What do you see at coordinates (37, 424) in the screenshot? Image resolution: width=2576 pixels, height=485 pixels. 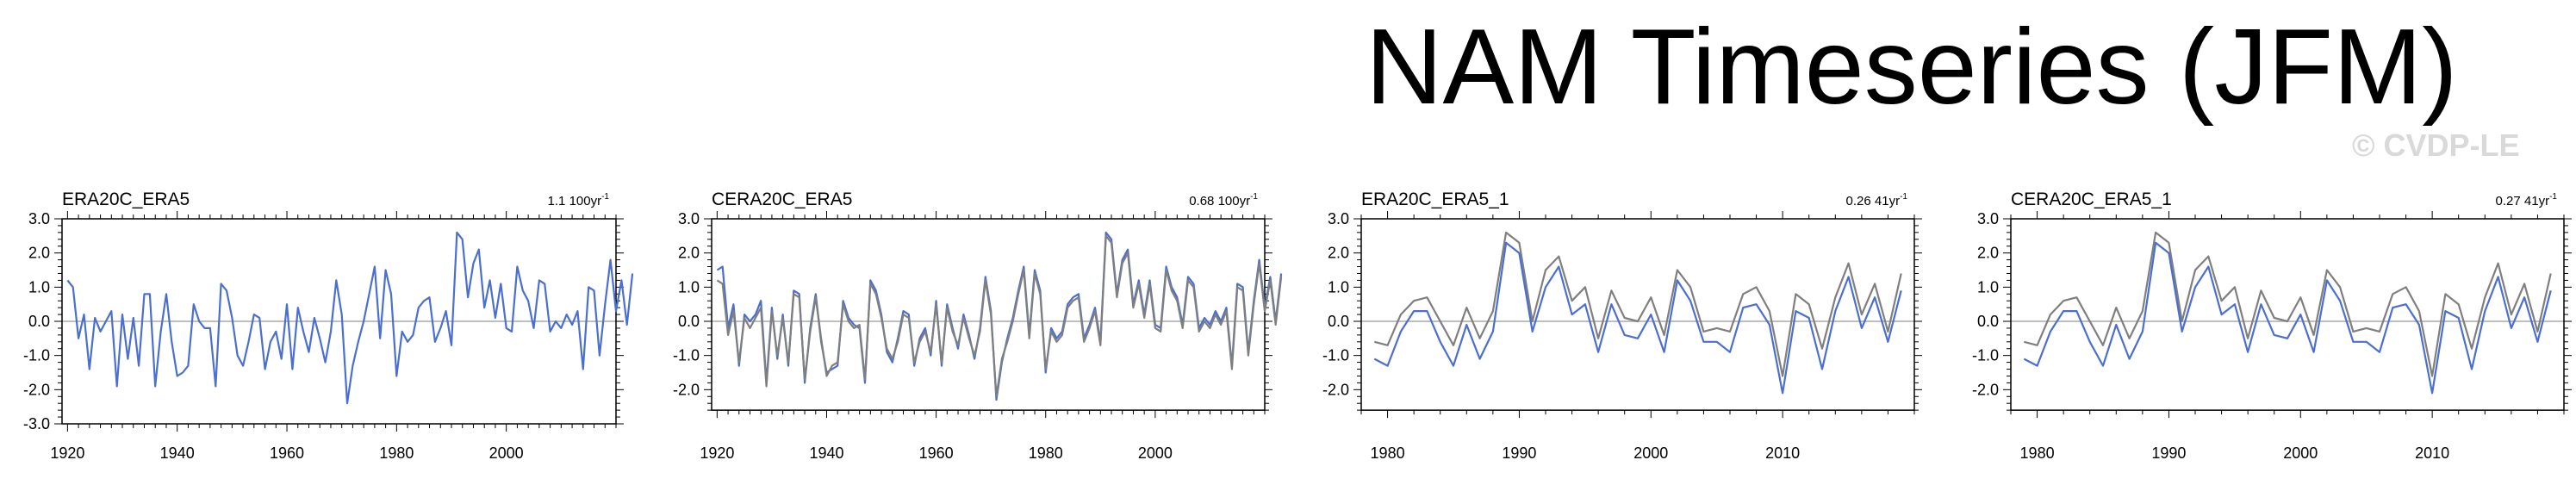 I see `y-tick-label: -3.0` at bounding box center [37, 424].